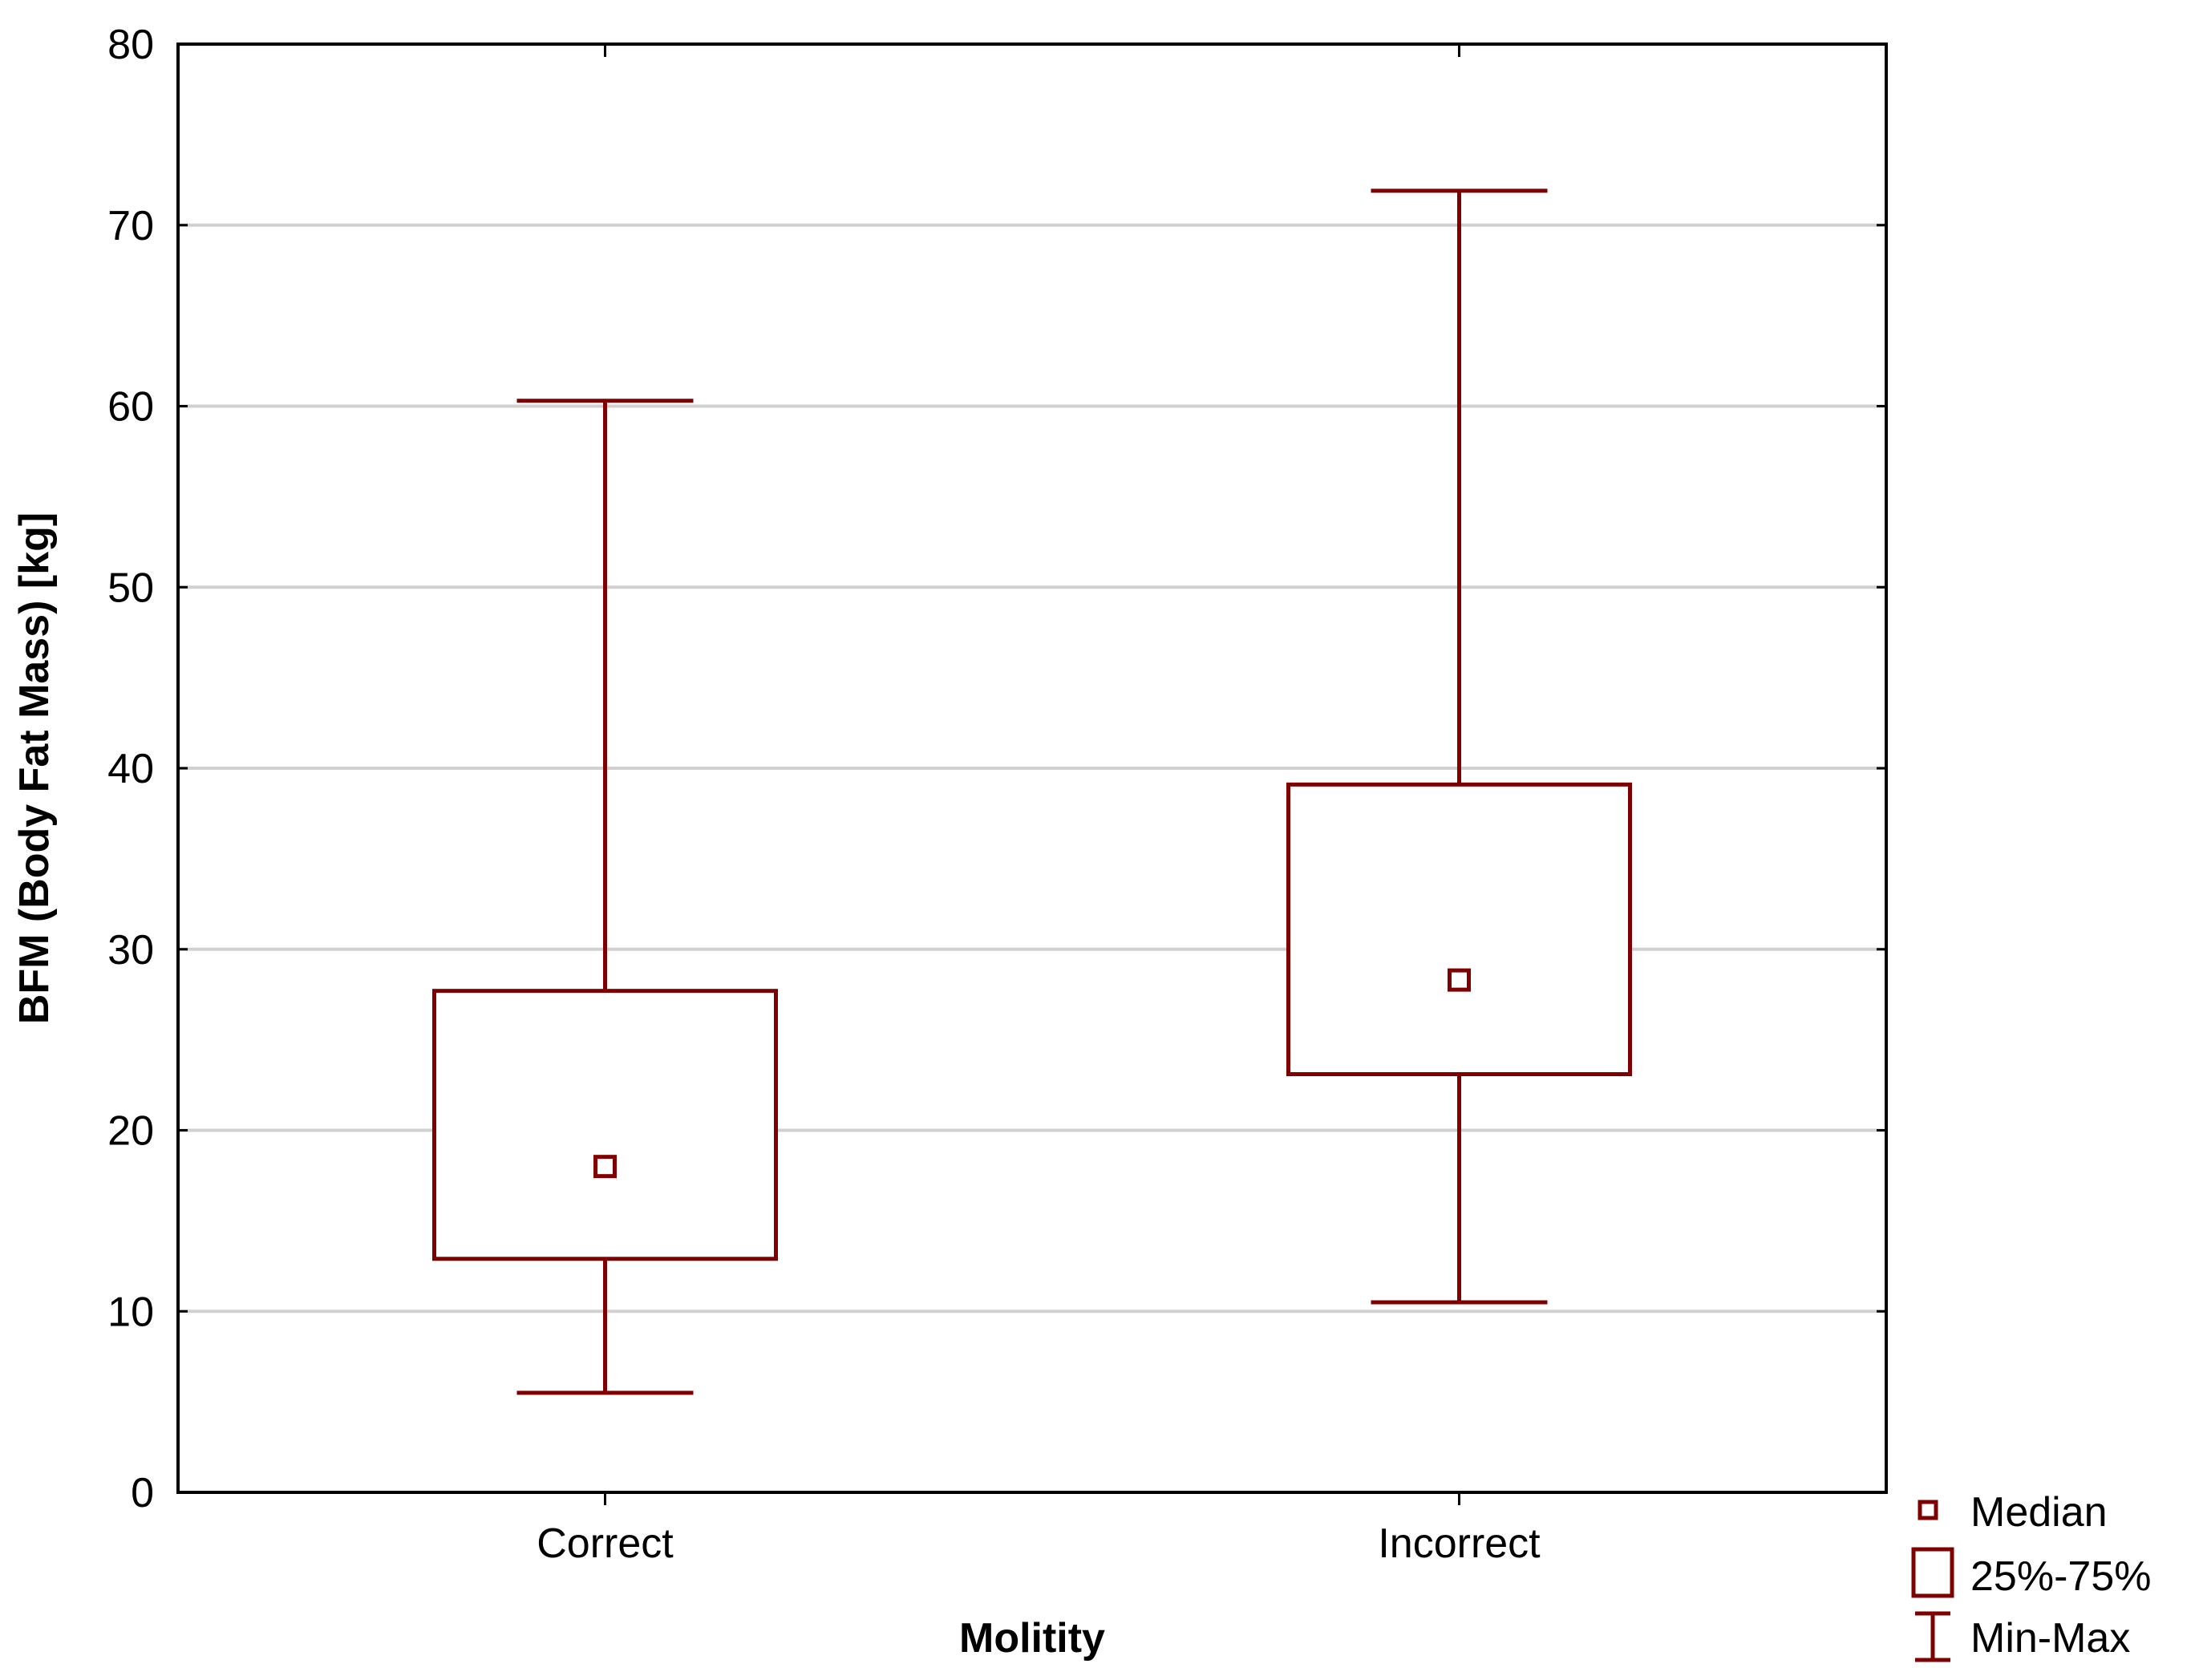 The image size is (2199, 1680). I want to click on x-tick-label: Incorrect, so click(1459, 1543).